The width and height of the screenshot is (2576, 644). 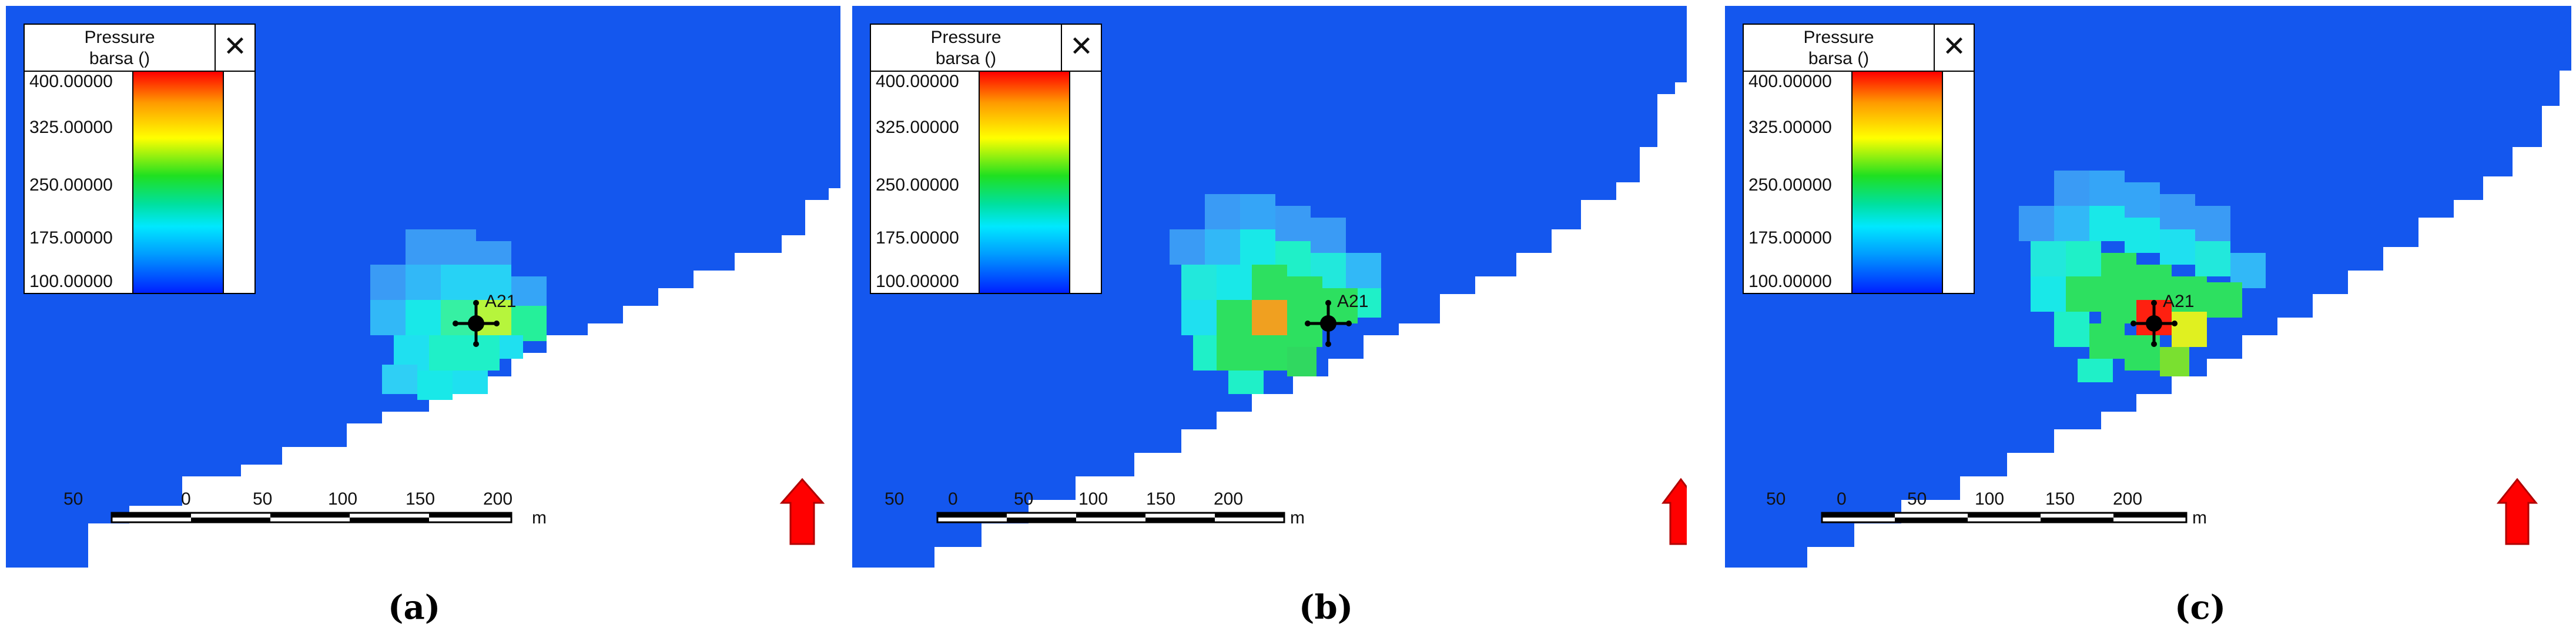 I want to click on caption-c: (c), so click(x=2200, y=607).